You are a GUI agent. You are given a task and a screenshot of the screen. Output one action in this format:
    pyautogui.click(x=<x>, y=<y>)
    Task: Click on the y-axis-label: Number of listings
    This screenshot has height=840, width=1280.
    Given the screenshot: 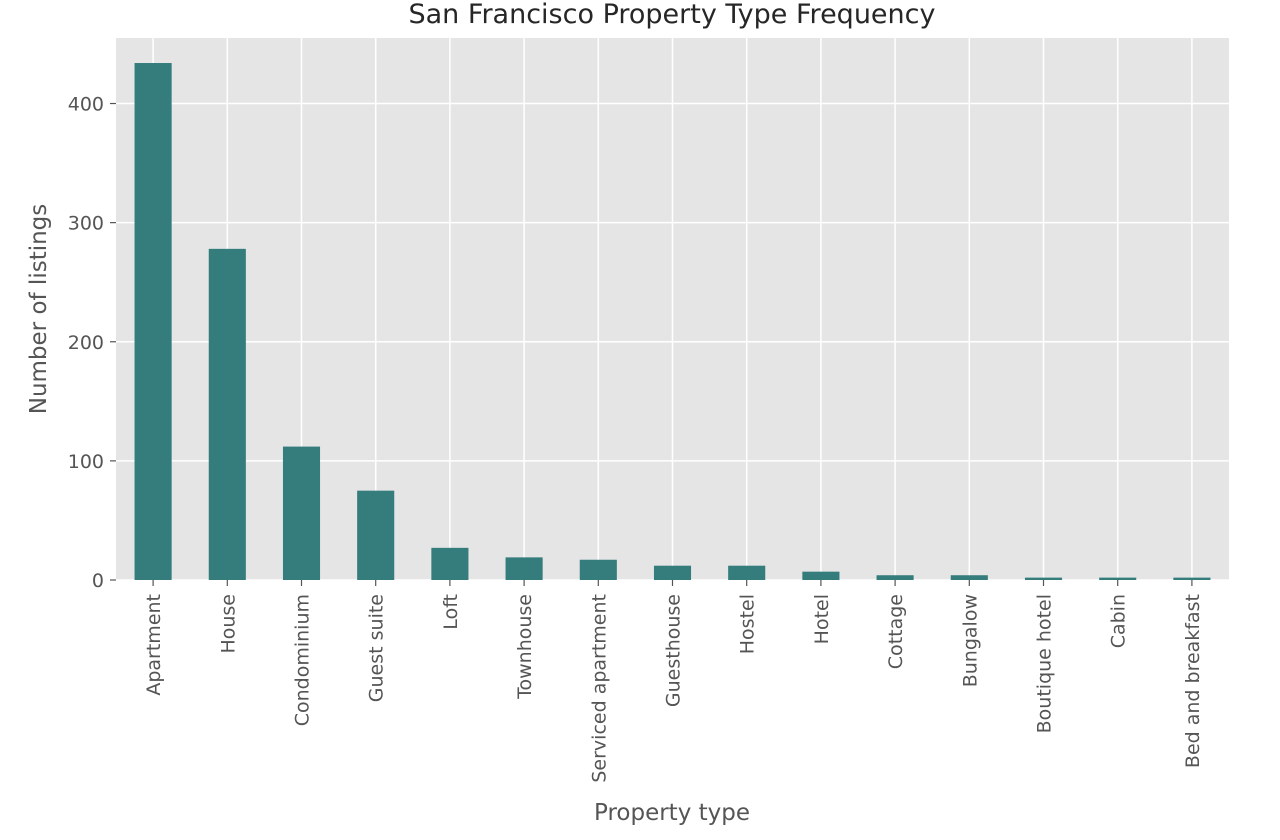 What is the action you would take?
    pyautogui.click(x=39, y=309)
    